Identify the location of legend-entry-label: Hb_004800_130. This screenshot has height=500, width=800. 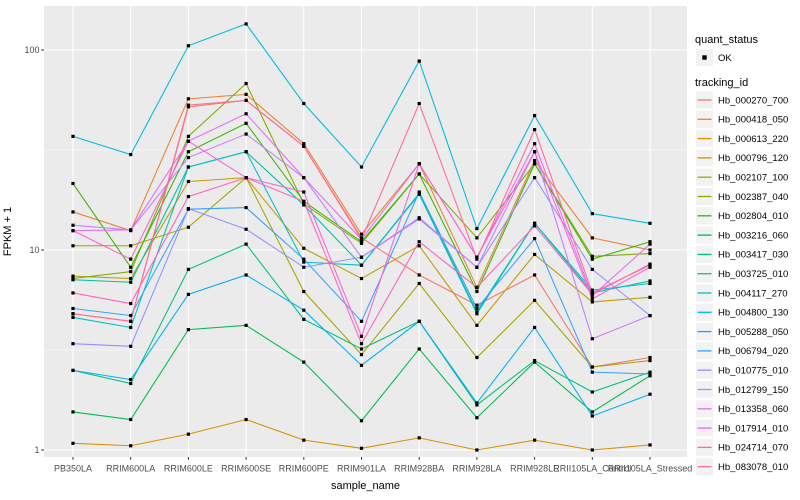
(753, 313).